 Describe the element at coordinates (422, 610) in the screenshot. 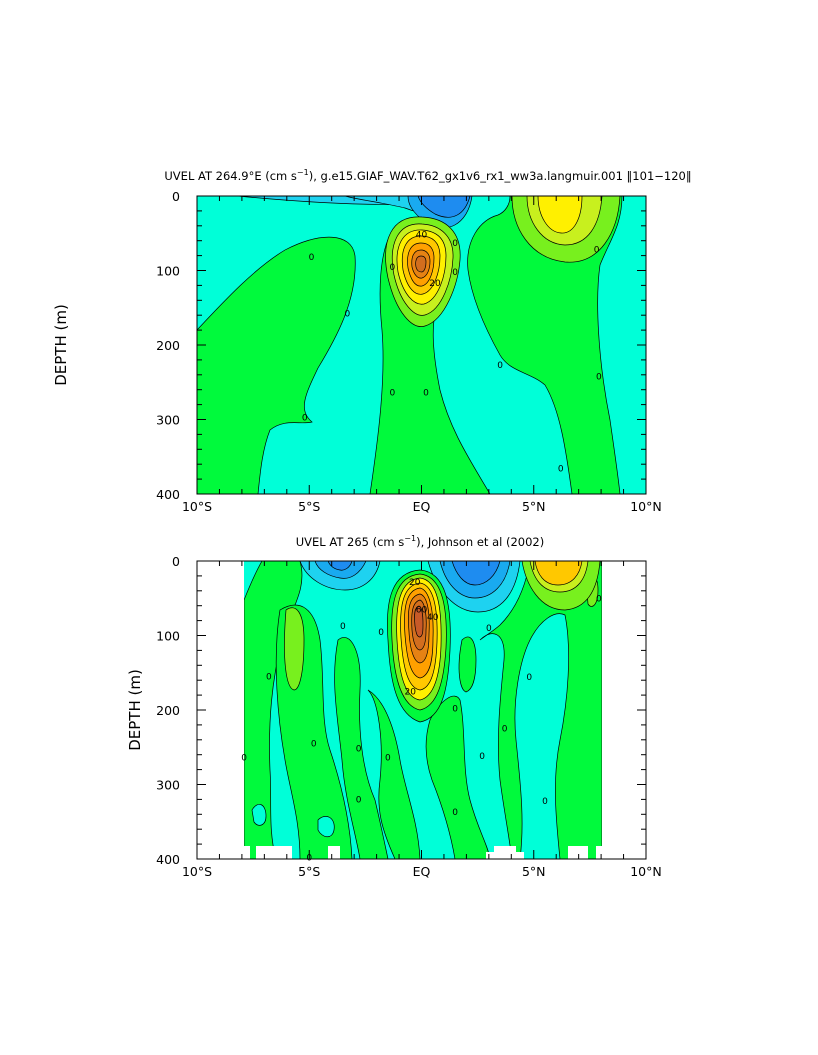

I see `contour-label: 60` at that location.